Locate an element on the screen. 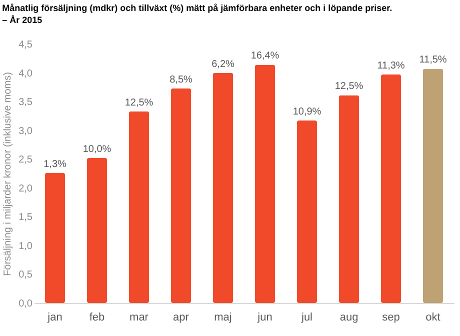 The height and width of the screenshot is (336, 460). y-tick-label: 4,0 is located at coordinates (25, 74).